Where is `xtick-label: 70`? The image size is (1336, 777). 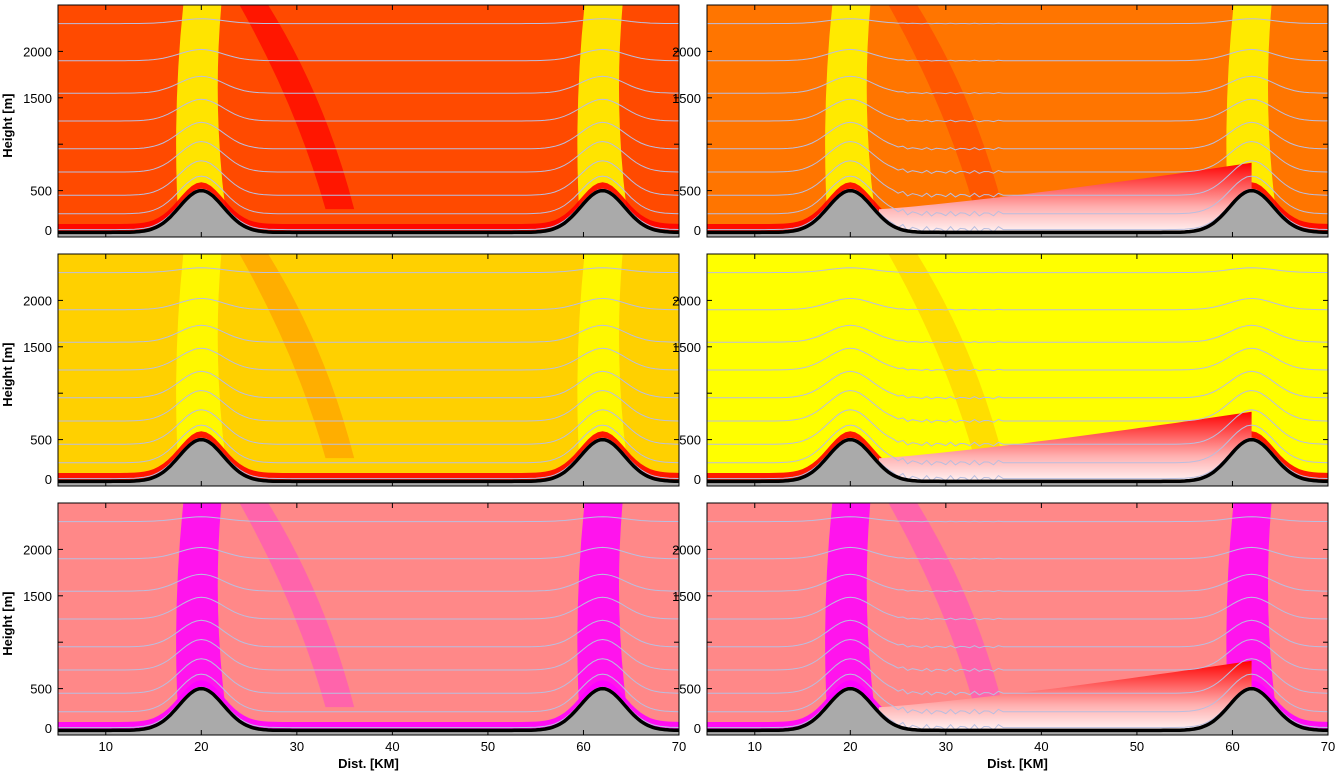
xtick-label: 70 is located at coordinates (1328, 746).